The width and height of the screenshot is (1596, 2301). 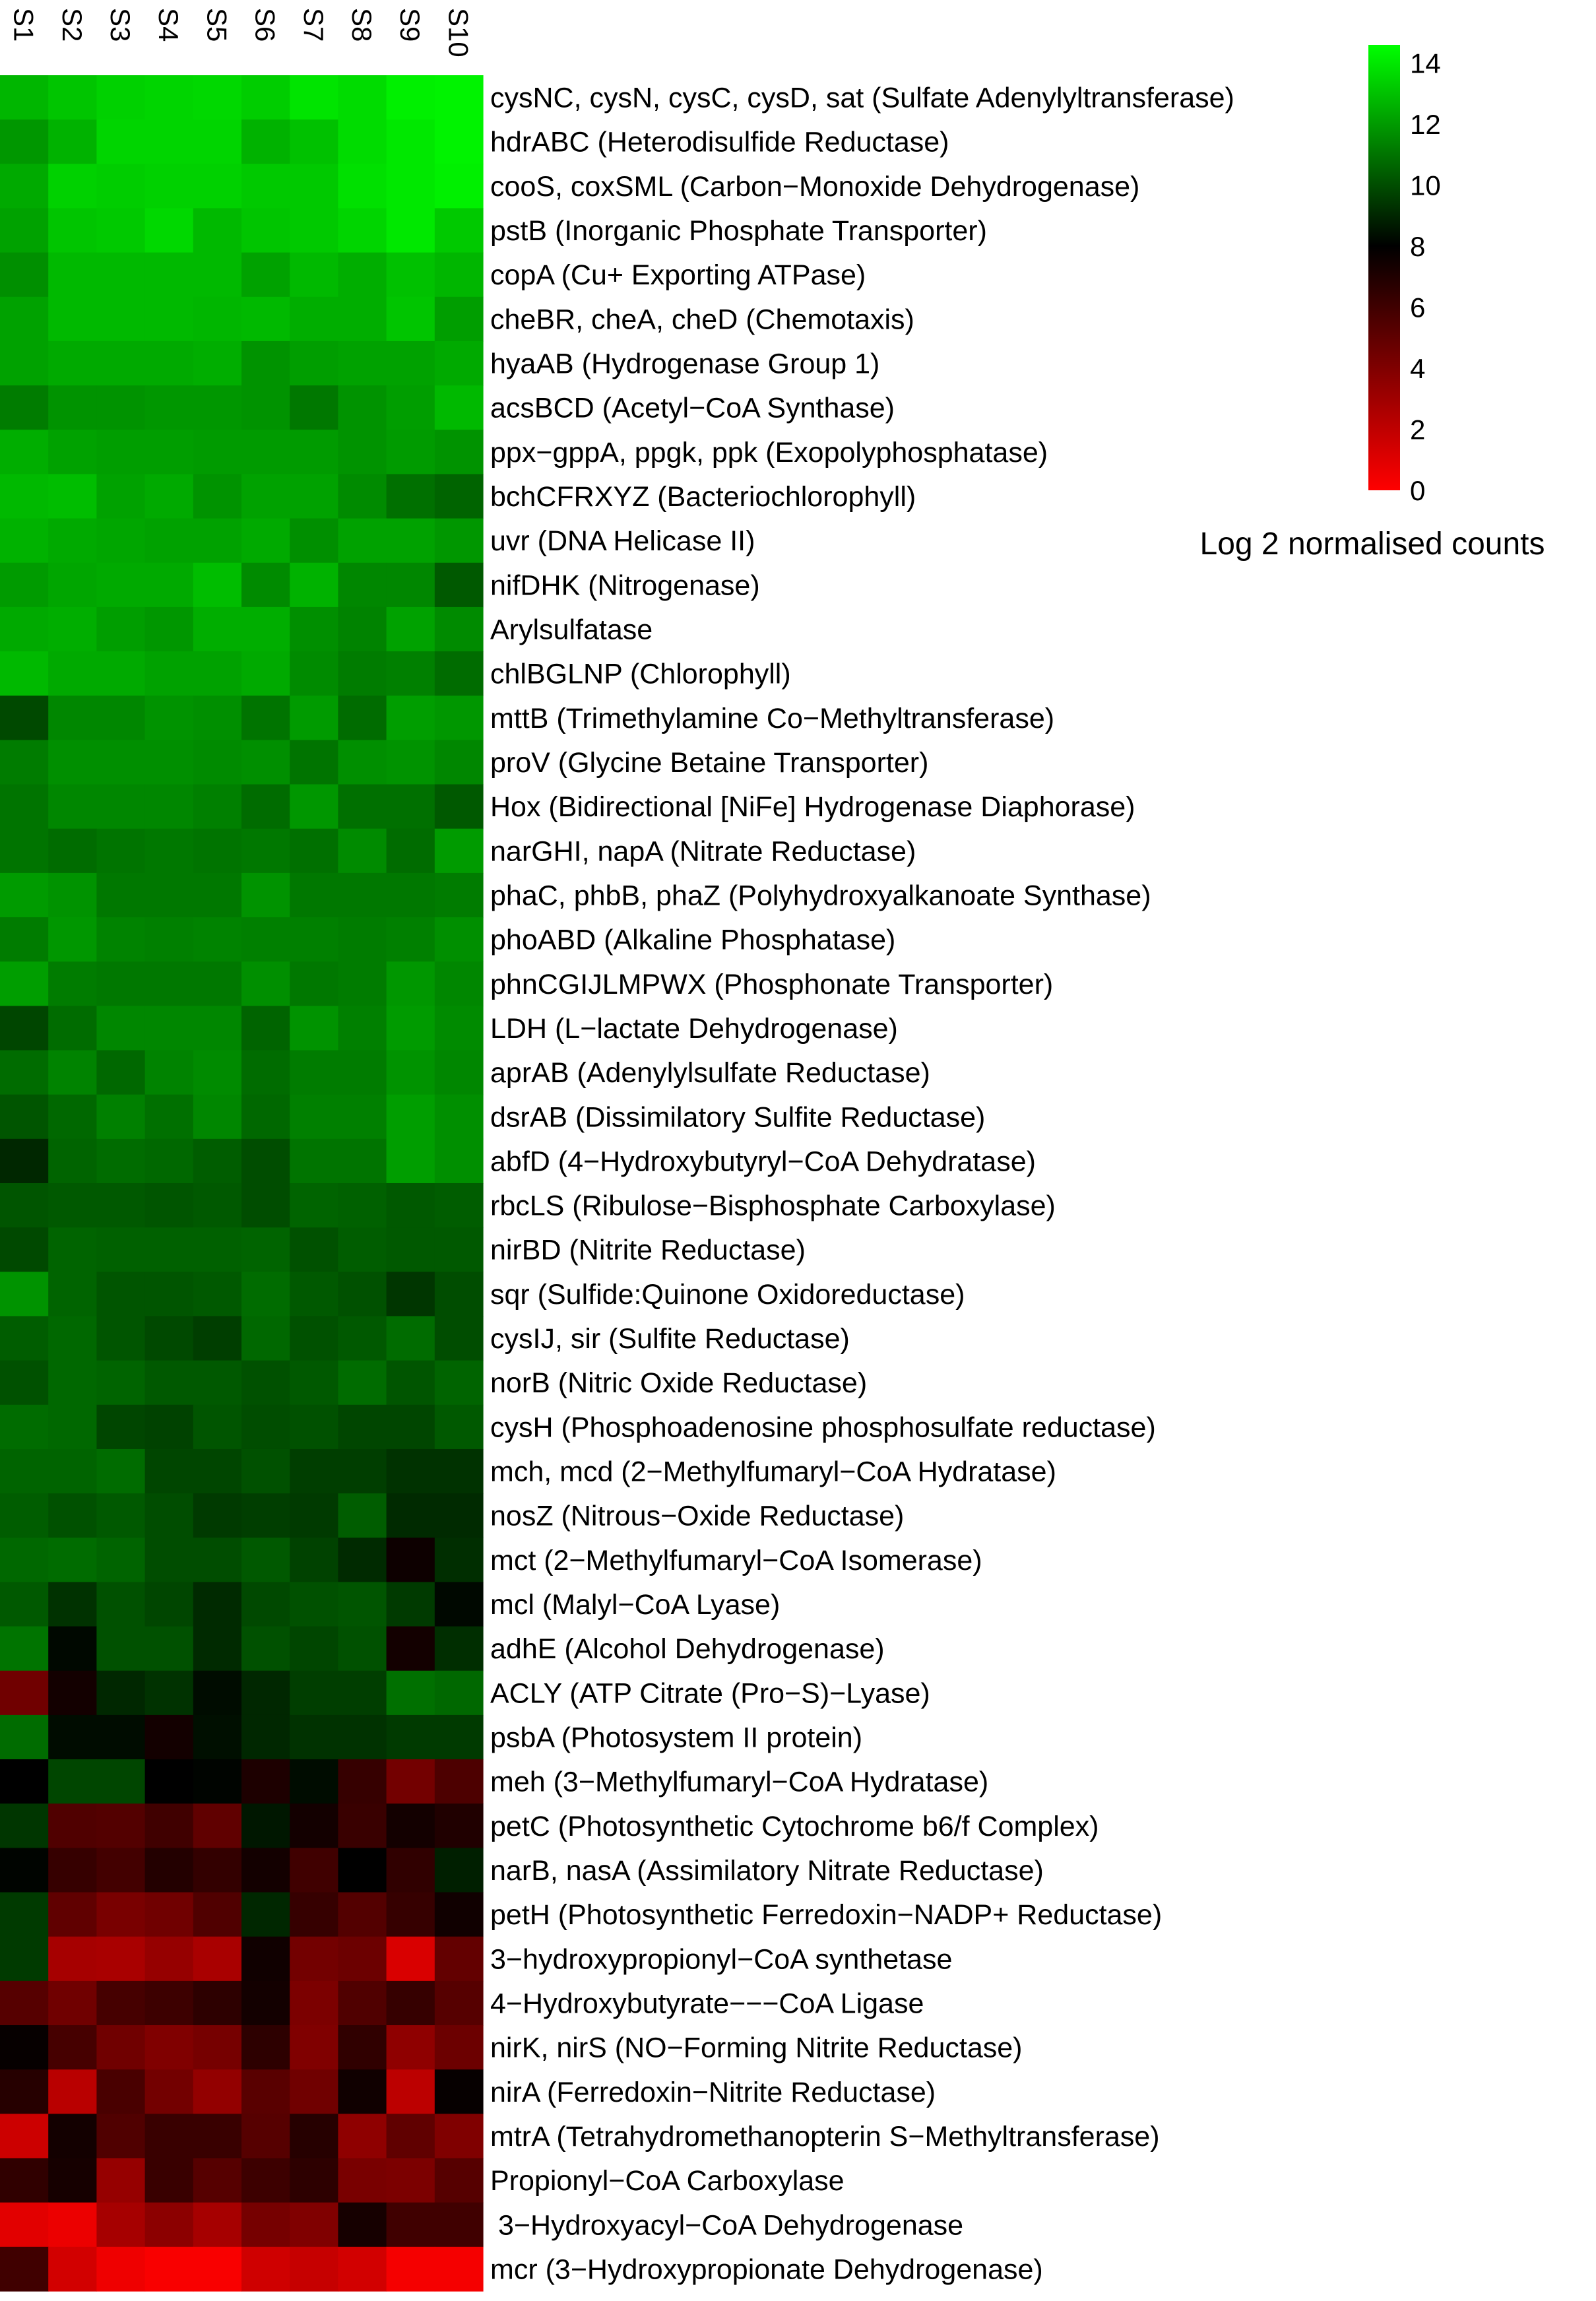 I want to click on colorbar-tick-label: 4, so click(x=1417, y=368).